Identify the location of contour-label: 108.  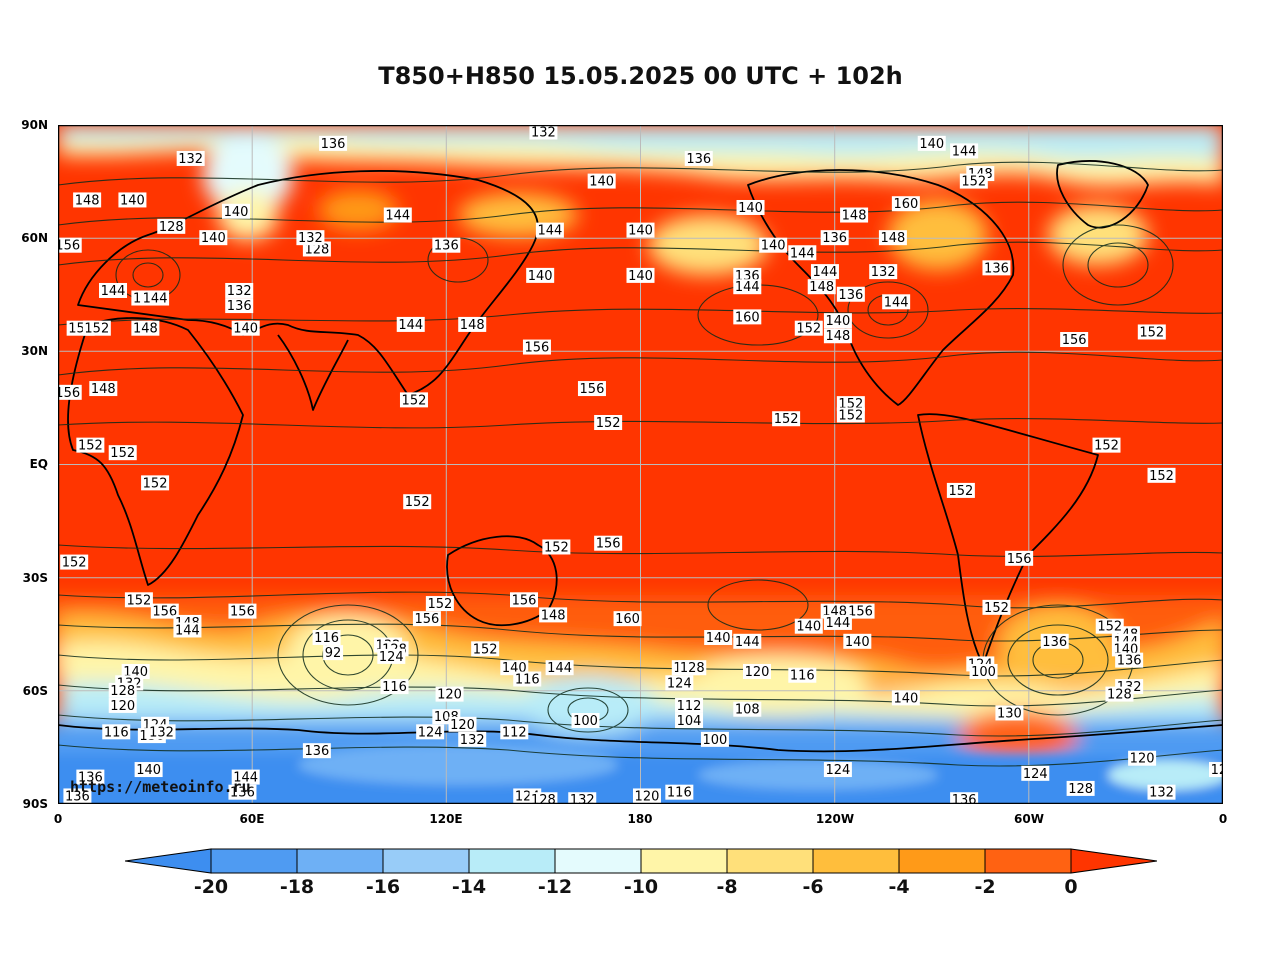
(747, 709).